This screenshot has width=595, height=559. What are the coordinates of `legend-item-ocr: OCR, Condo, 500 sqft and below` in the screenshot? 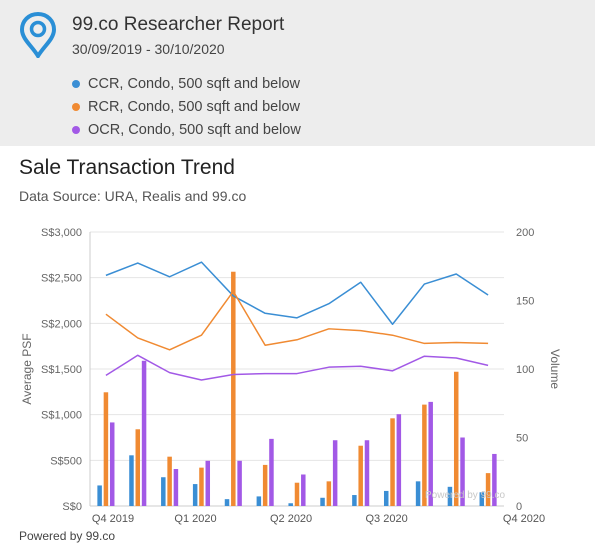 It's located at (186, 129).